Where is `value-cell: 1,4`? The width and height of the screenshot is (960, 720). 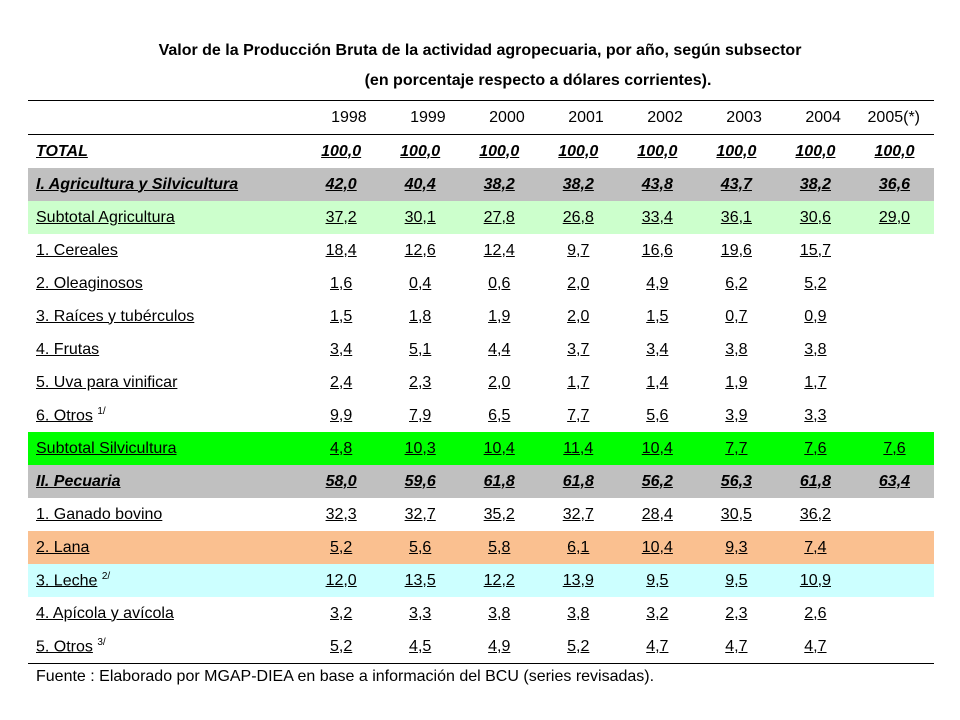 value-cell: 1,4 is located at coordinates (657, 382).